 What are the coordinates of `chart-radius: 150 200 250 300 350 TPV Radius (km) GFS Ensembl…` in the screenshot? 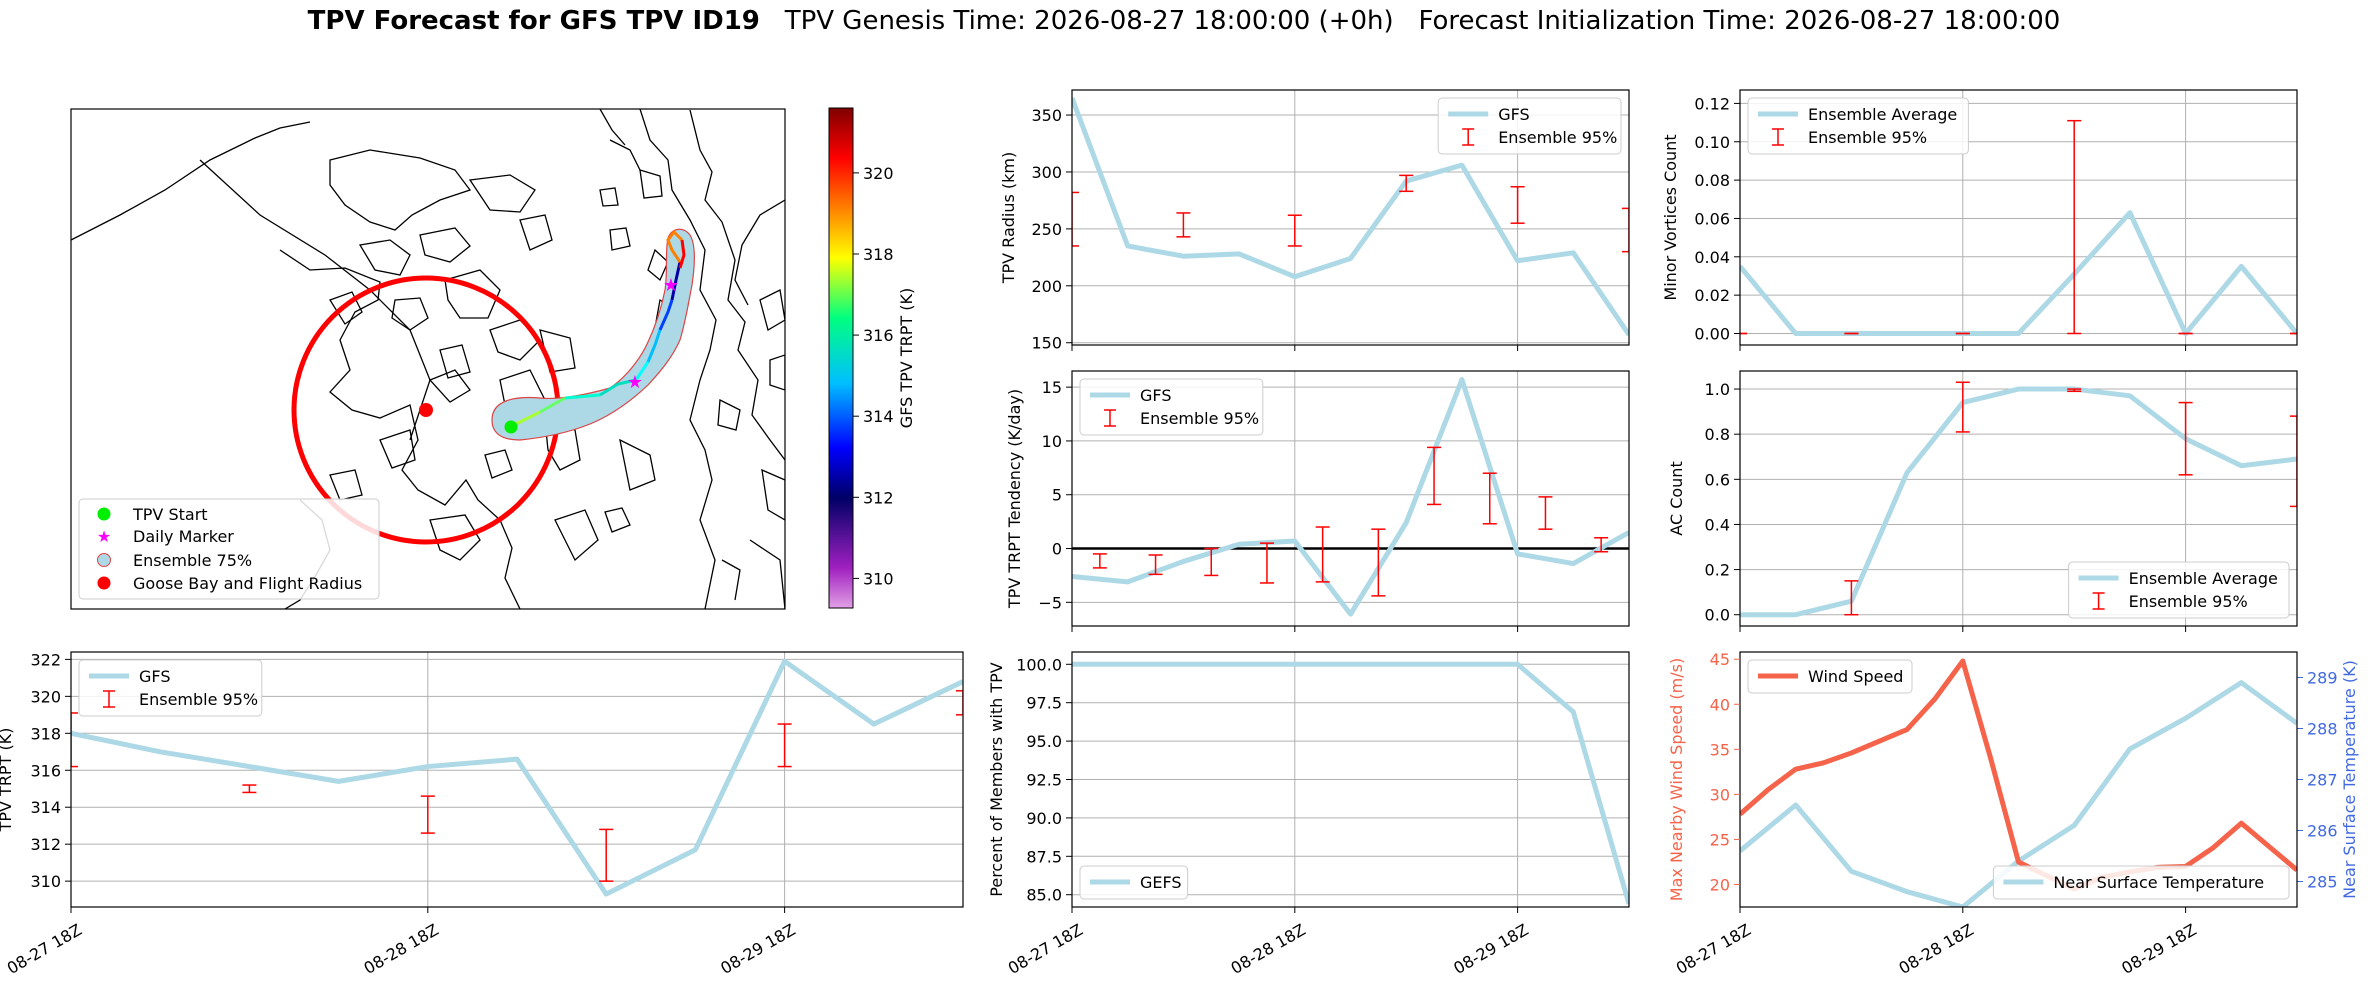 It's located at (1314, 221).